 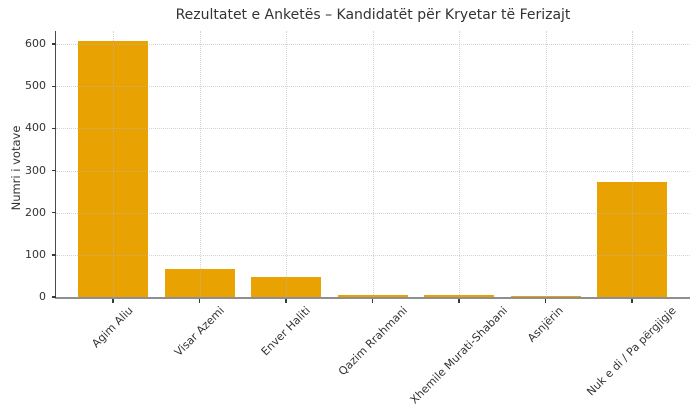 What do you see at coordinates (35, 212) in the screenshot?
I see `y-tick-label: 200` at bounding box center [35, 212].